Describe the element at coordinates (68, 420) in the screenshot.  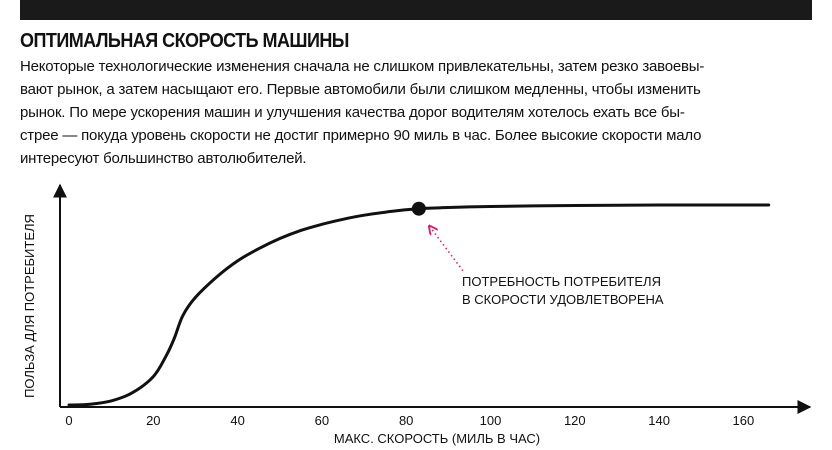
I see `x-tick-label: 0` at that location.